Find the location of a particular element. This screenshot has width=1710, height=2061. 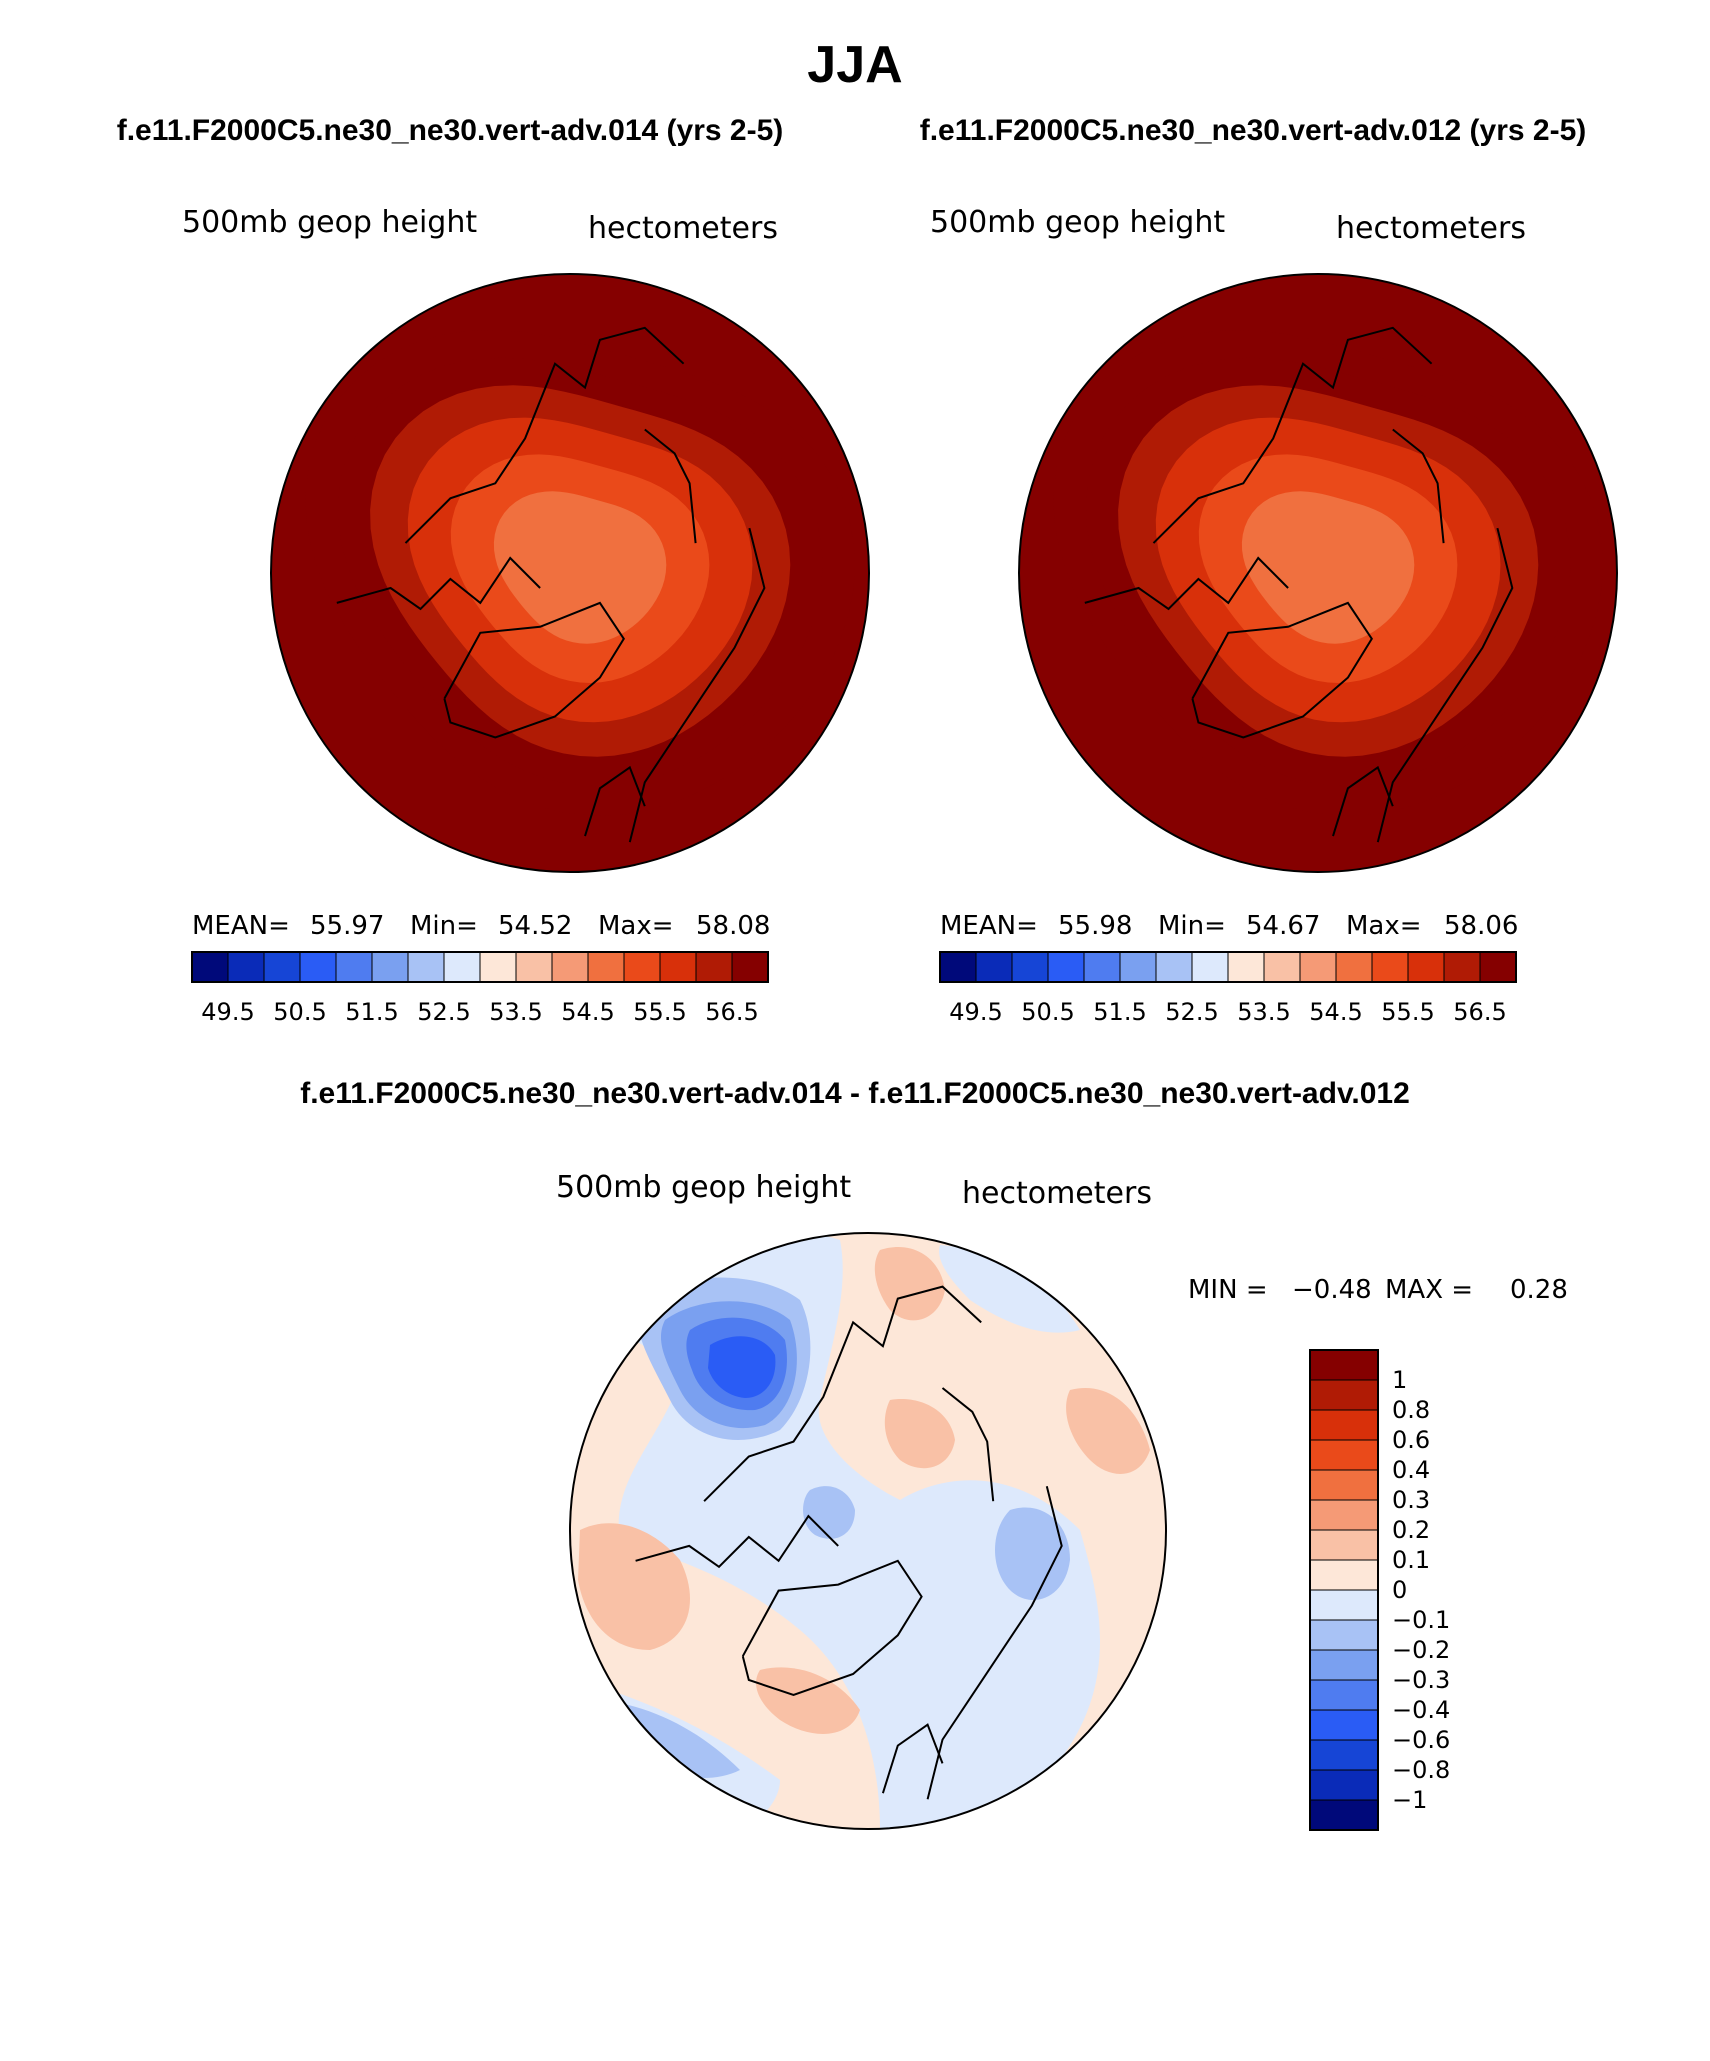

diff-colorbar-tick: −0.1 is located at coordinates (1421, 1620).